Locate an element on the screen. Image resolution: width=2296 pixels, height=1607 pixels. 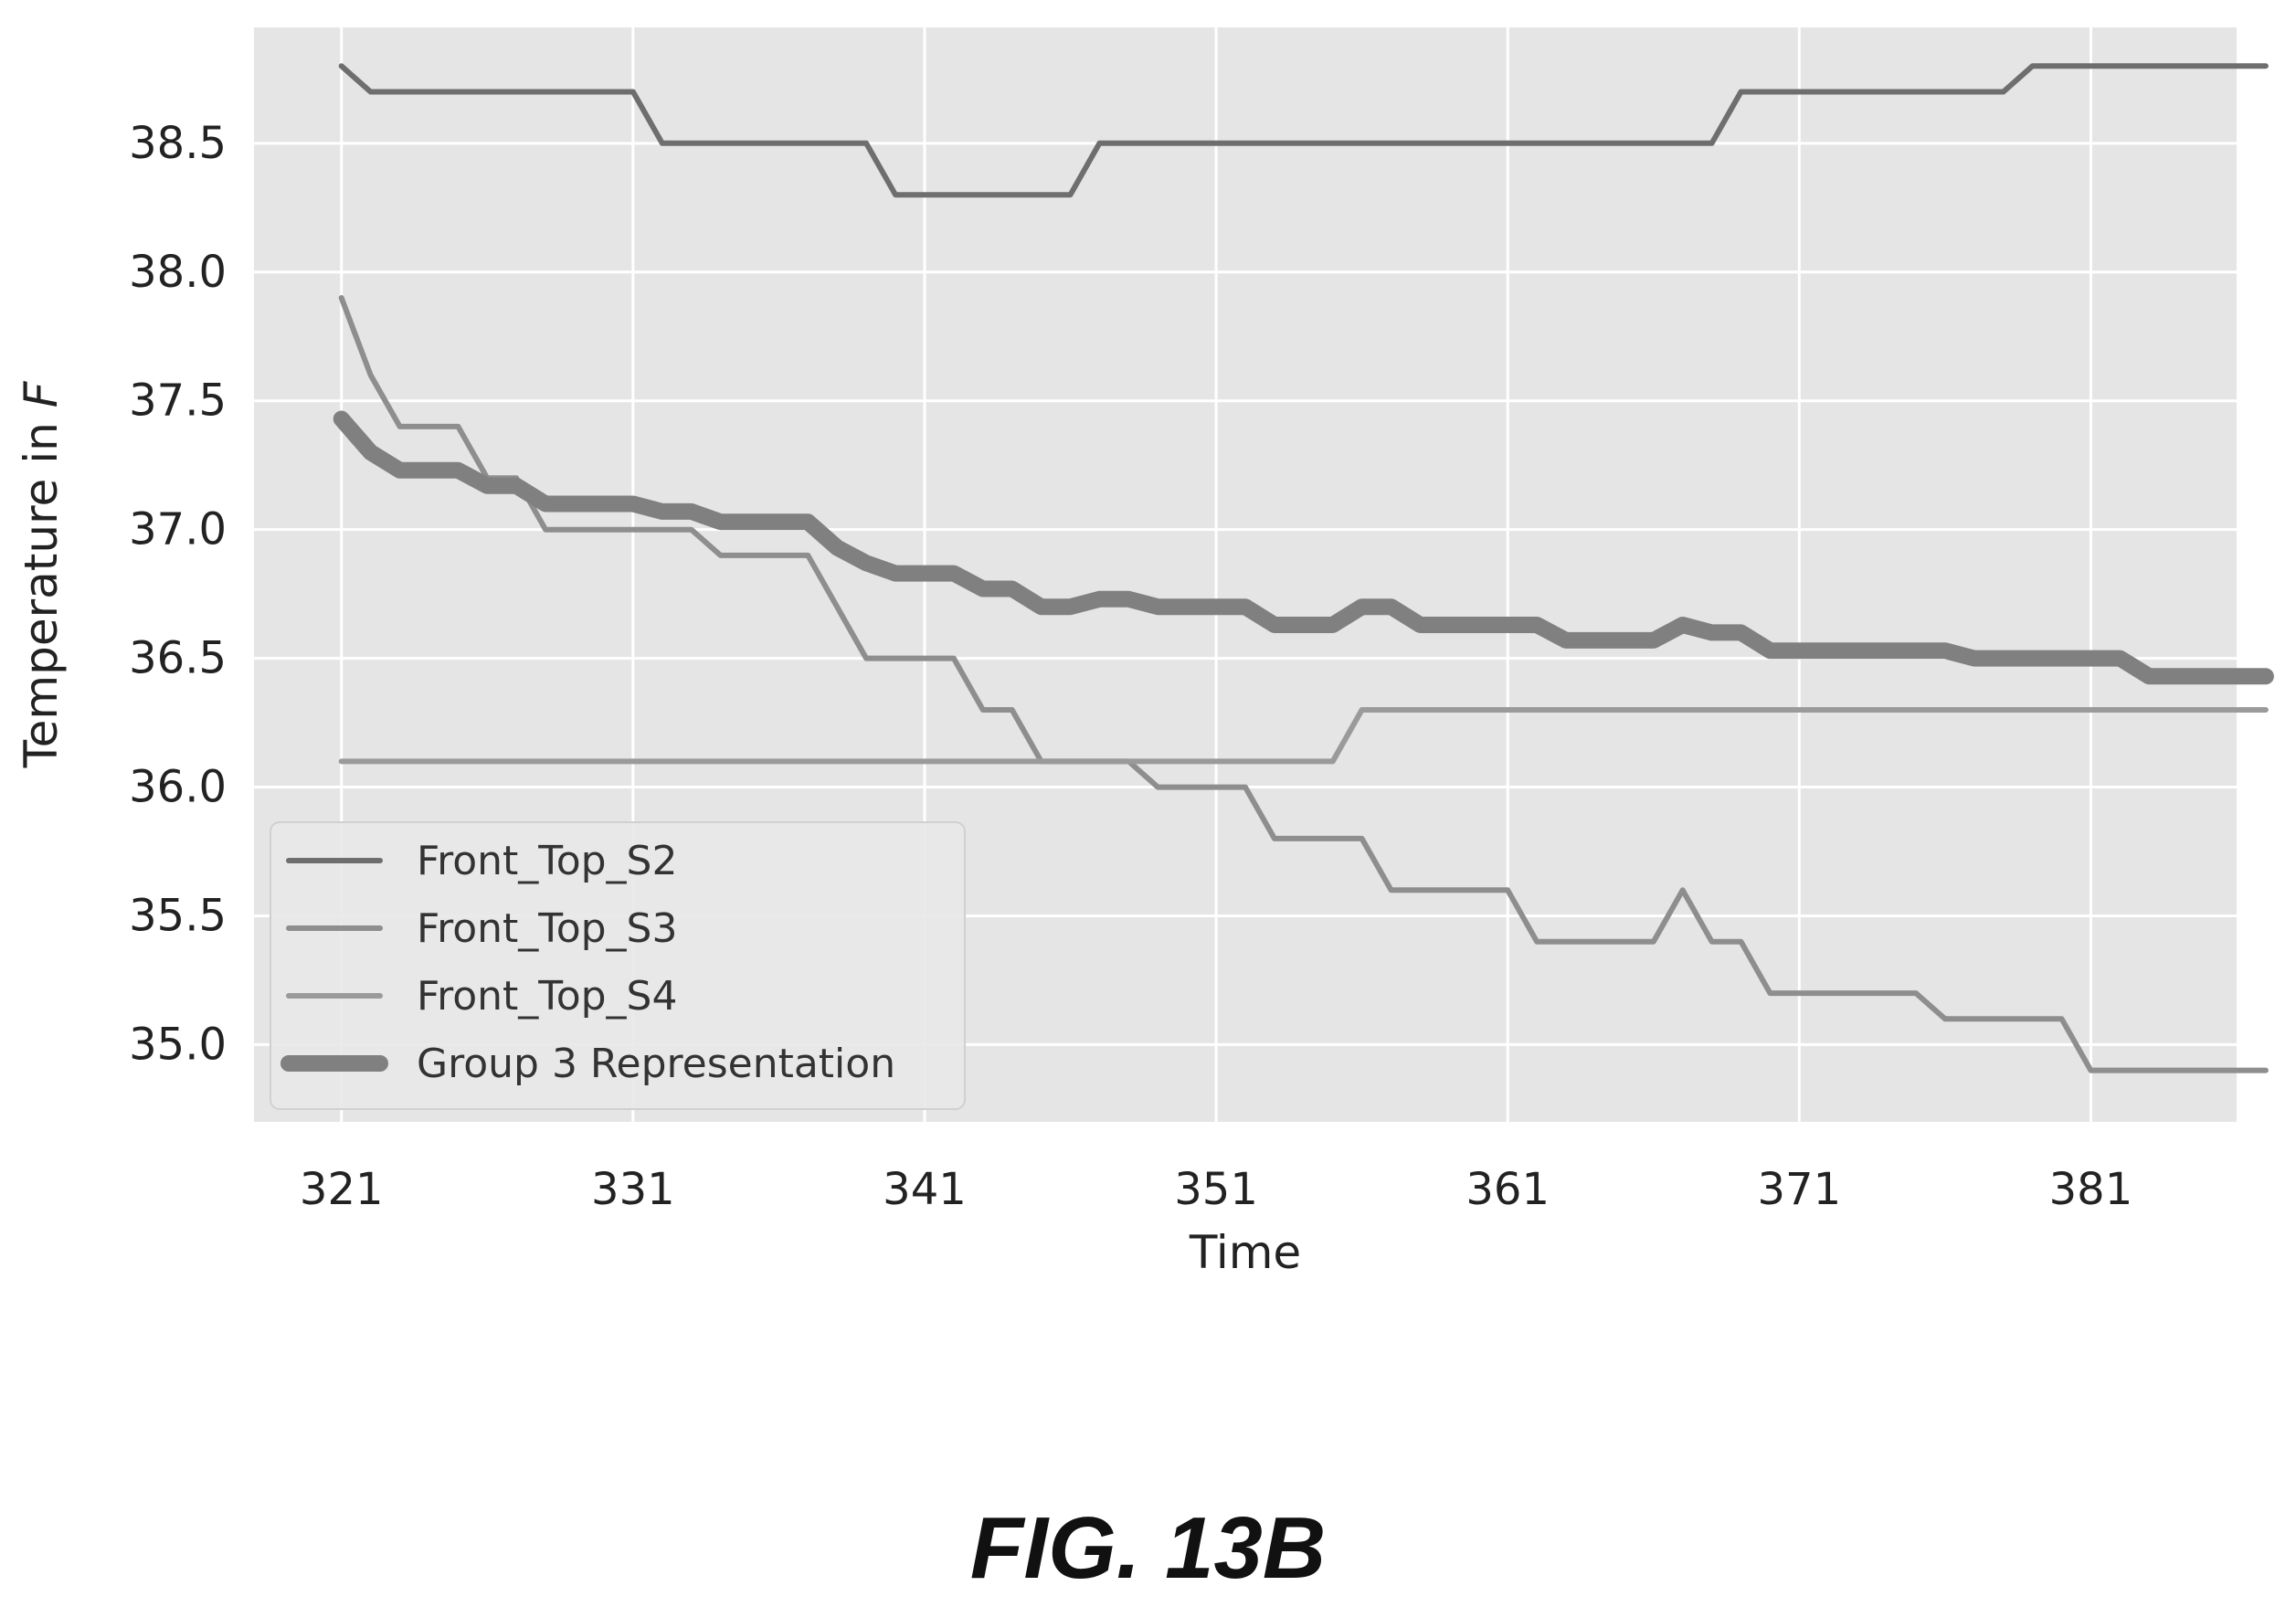
x-axis-ticks: 321 331 341 351 361 371 381 is located at coordinates (1216, 1189).